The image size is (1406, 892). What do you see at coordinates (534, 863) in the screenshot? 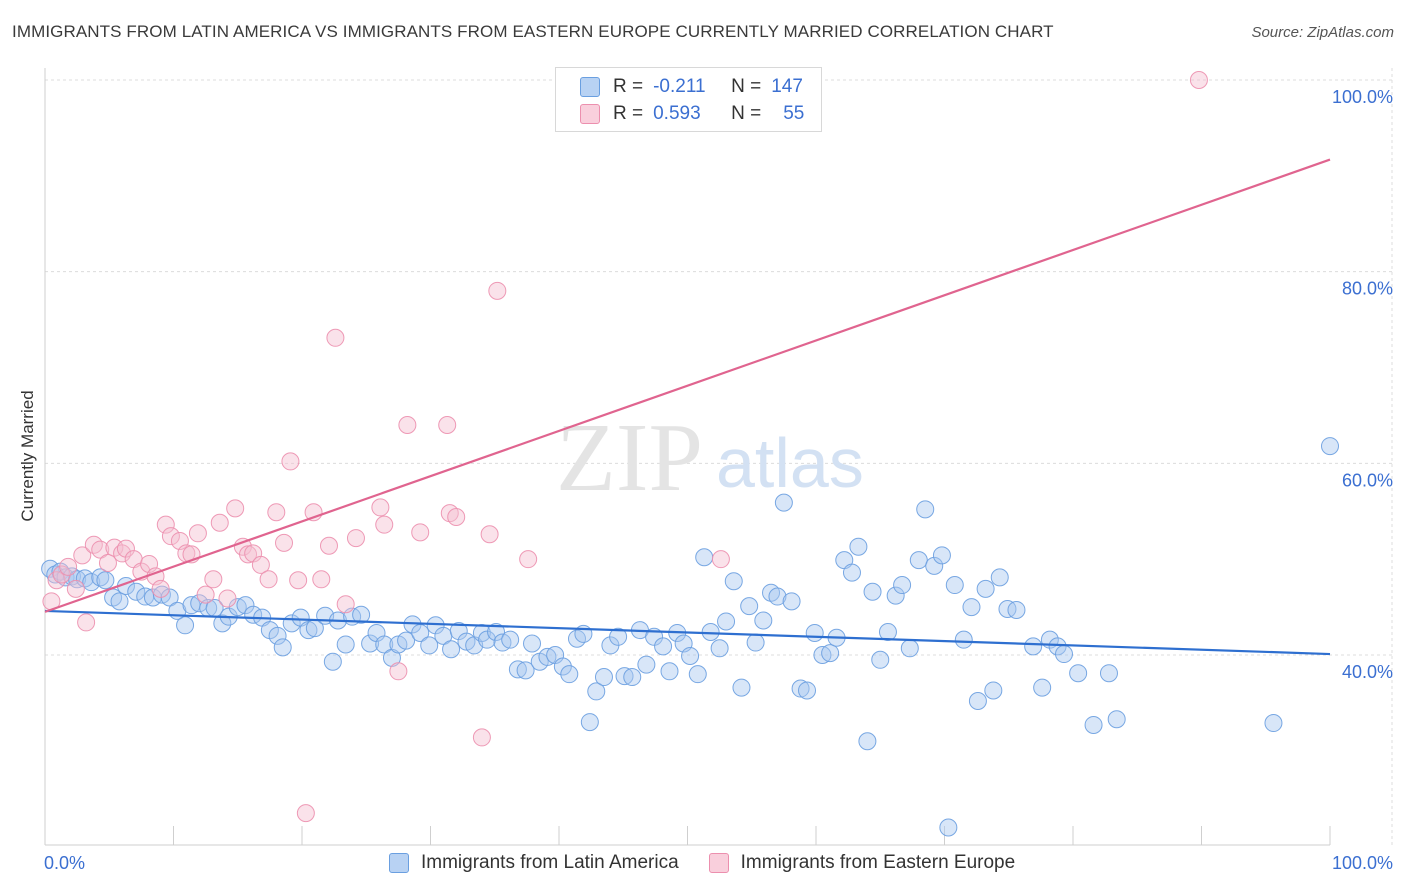
I see `bottom-legend-latin-america: Immigrants from Latin America` at bounding box center [534, 863].